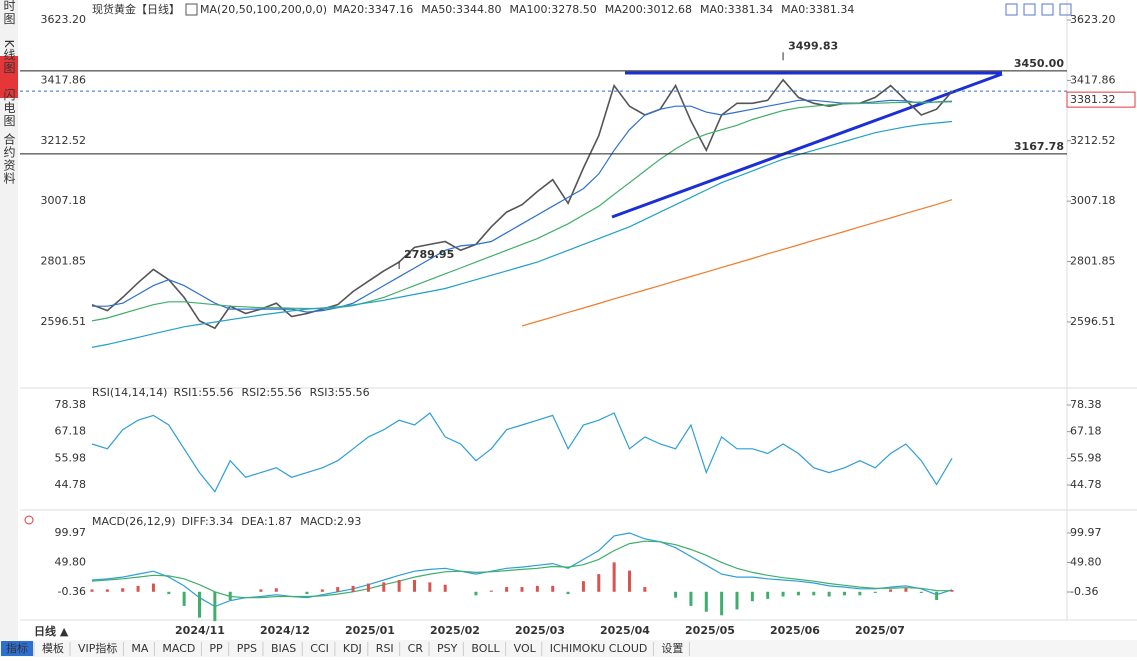 Image resolution: width=1137 pixels, height=661 pixels. I want to click on tool-button: CCI, so click(319, 648).